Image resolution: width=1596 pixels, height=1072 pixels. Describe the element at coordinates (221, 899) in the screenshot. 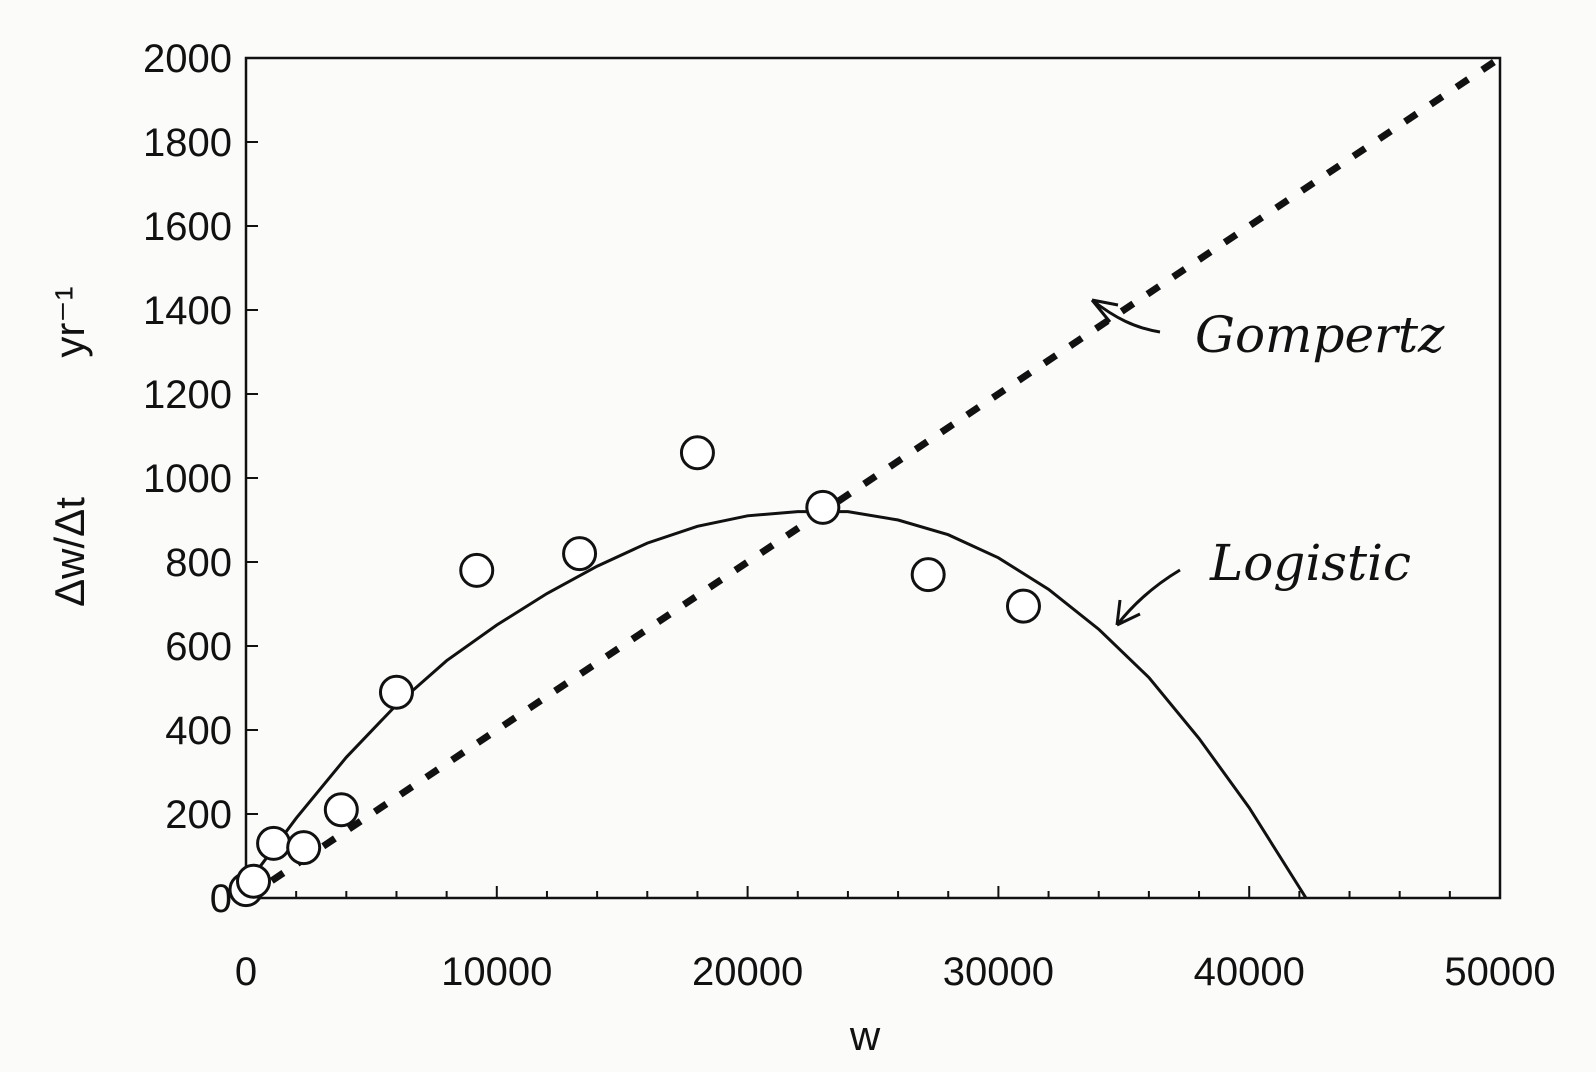

I see `y-tick-label: 0` at that location.